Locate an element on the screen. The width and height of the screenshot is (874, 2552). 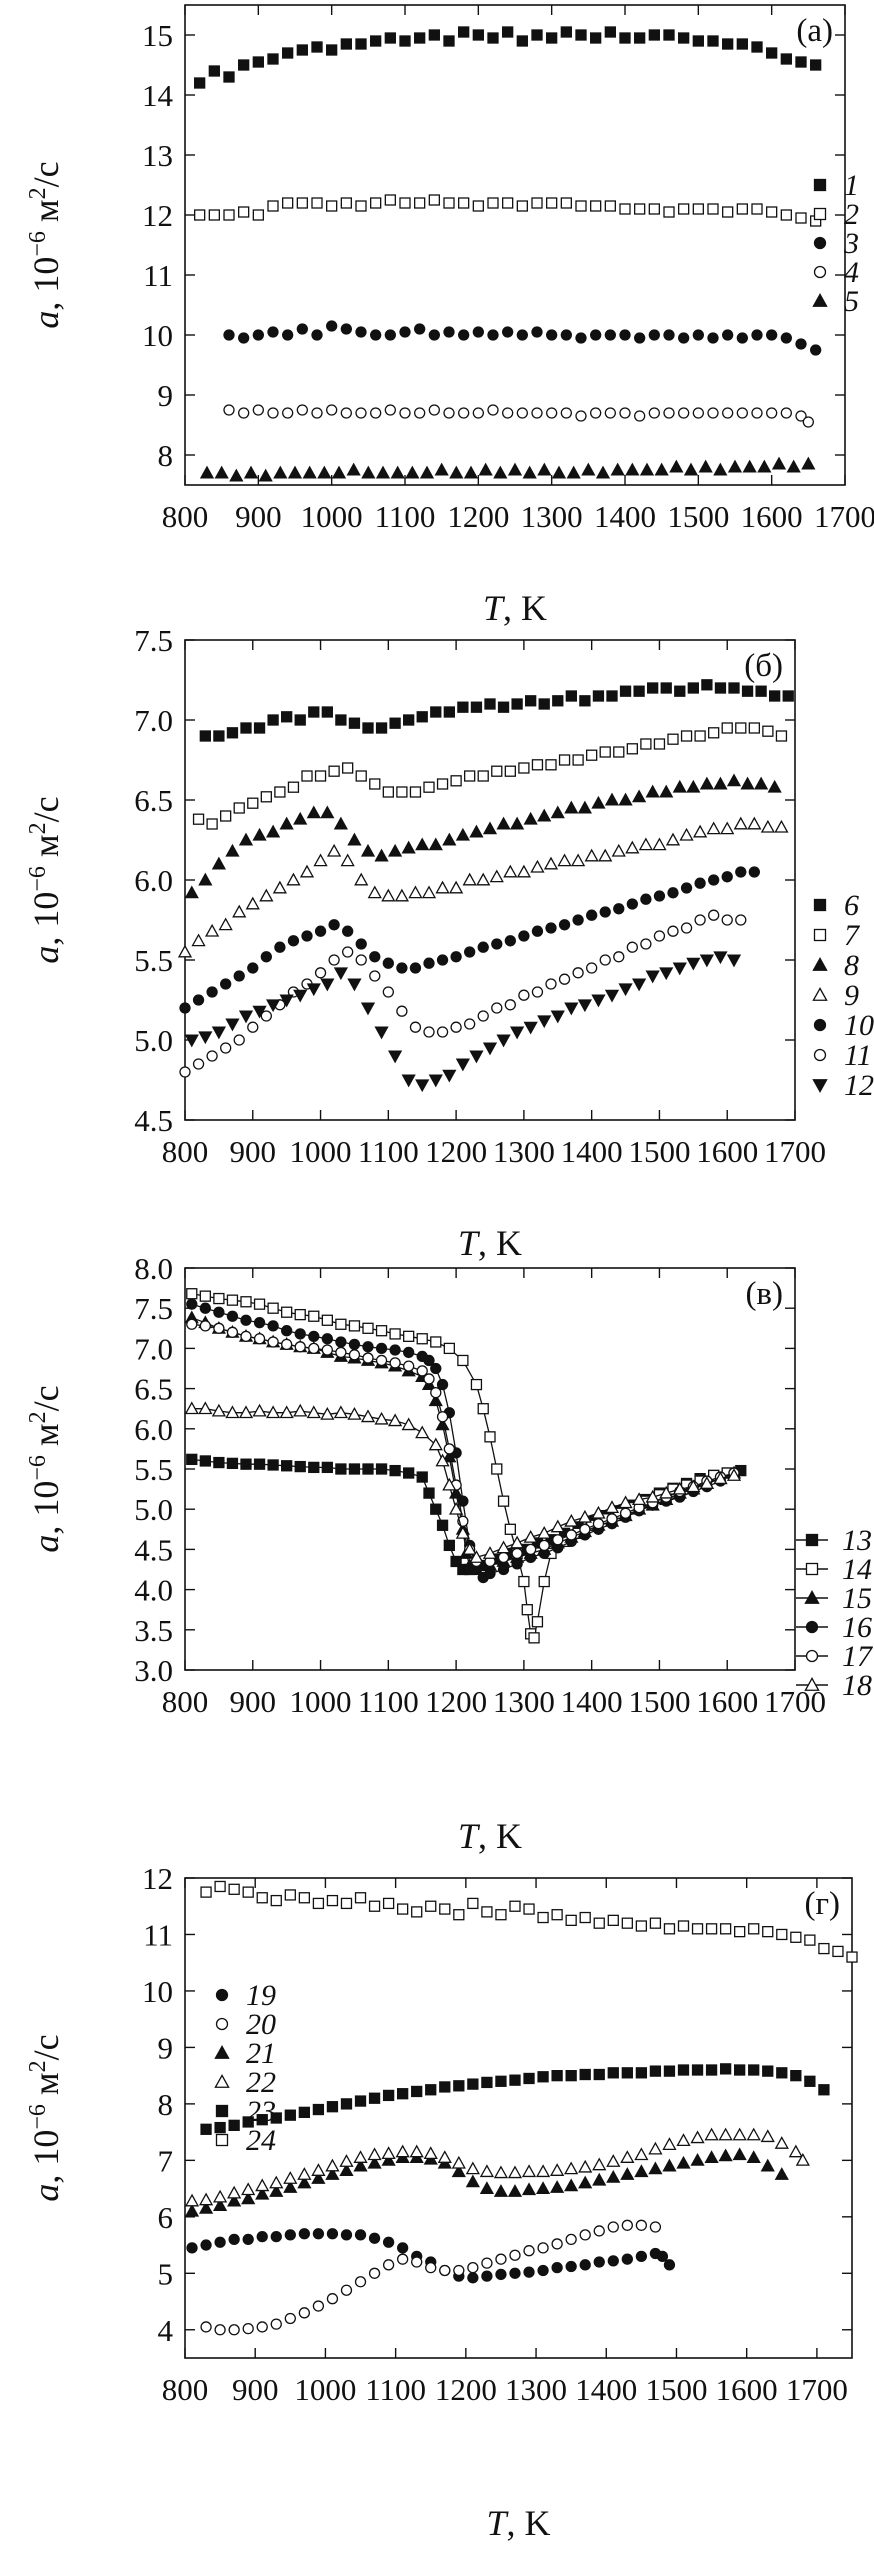
legend-item: 14 is located at coordinates (834, 1569).